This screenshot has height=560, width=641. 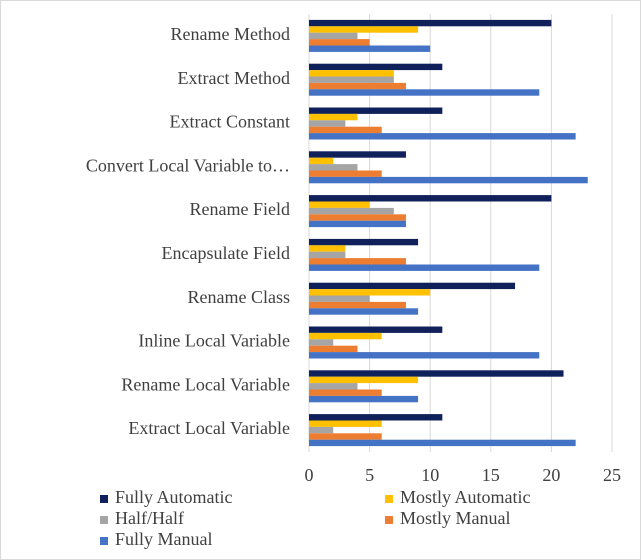 What do you see at coordinates (214, 341) in the screenshot?
I see `y-tick-label: Inline Local Variable` at bounding box center [214, 341].